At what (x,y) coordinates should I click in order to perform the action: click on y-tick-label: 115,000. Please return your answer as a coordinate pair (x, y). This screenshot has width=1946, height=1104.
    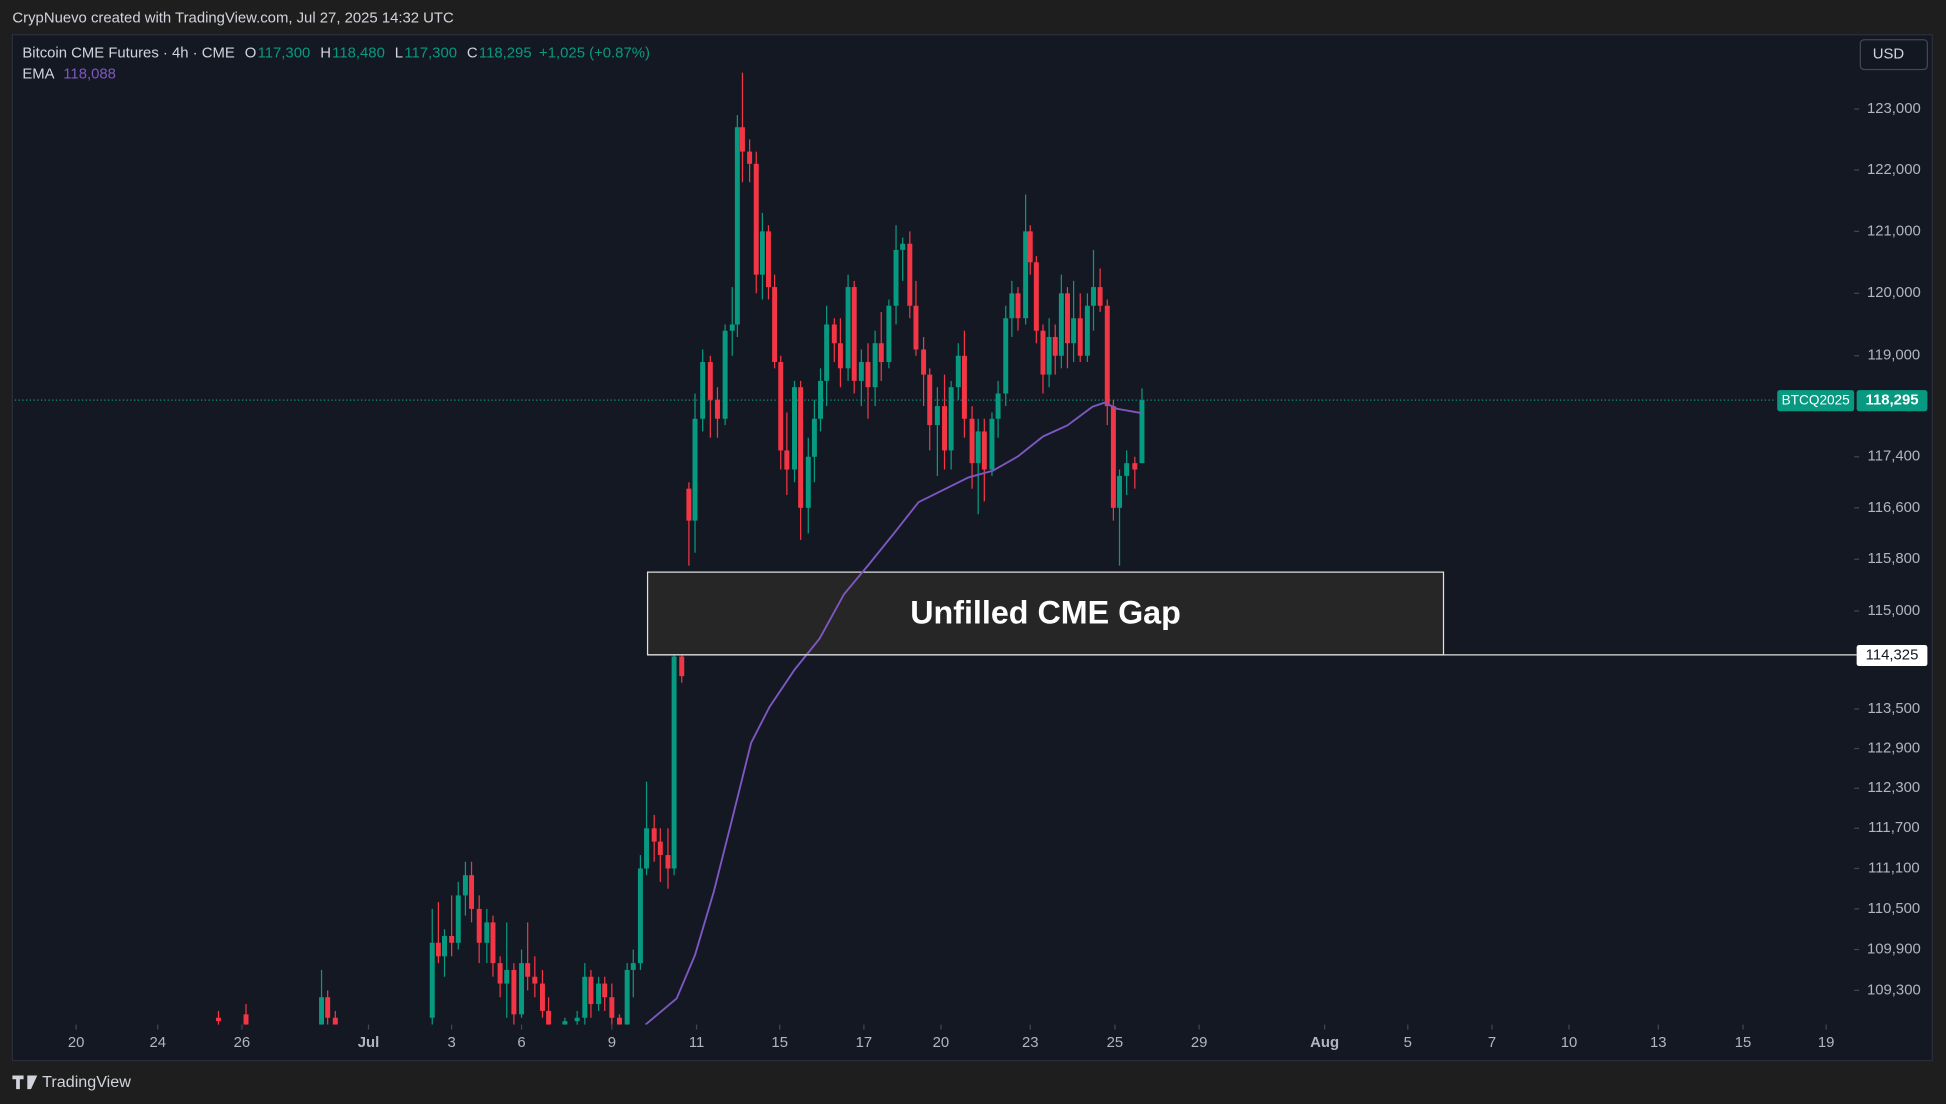
    Looking at the image, I should click on (1894, 611).